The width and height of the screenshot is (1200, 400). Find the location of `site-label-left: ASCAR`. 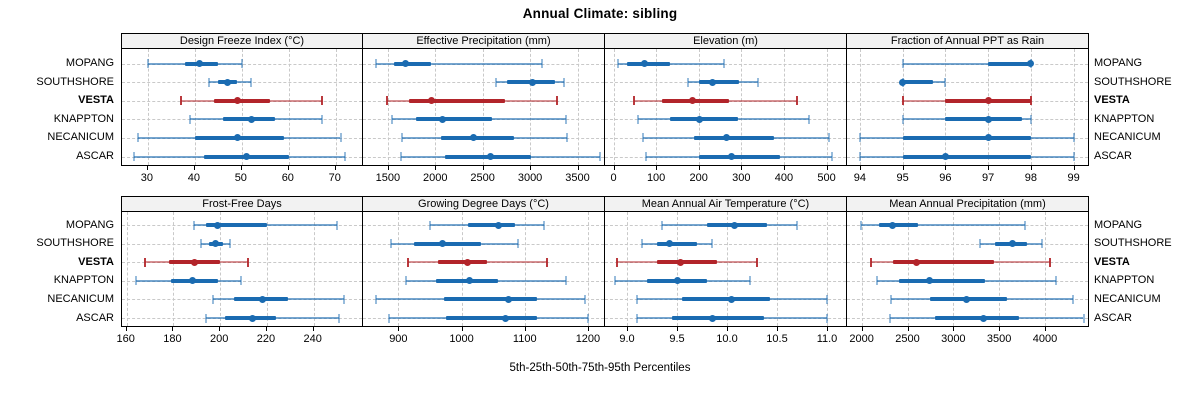

site-label-left: ASCAR is located at coordinates (95, 156).